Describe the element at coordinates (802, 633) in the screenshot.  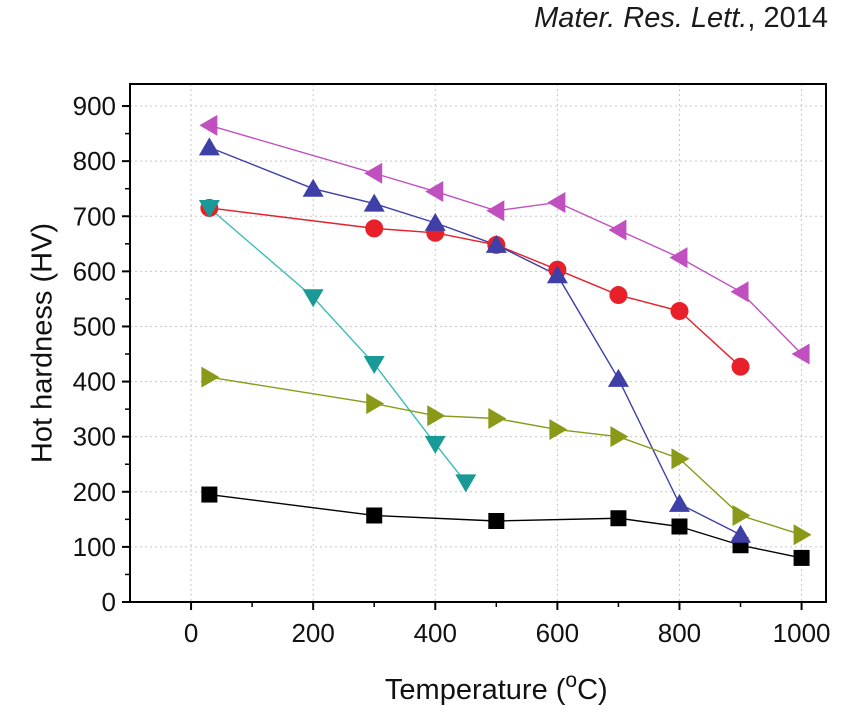
I see `x-tick-label: 1000` at that location.